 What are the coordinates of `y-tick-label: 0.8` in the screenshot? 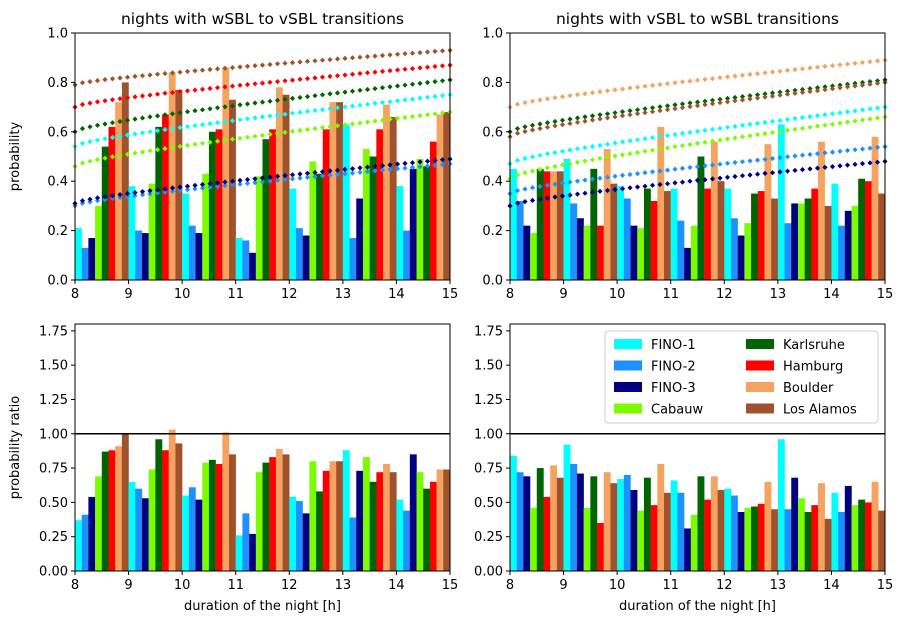 It's located at (492, 83).